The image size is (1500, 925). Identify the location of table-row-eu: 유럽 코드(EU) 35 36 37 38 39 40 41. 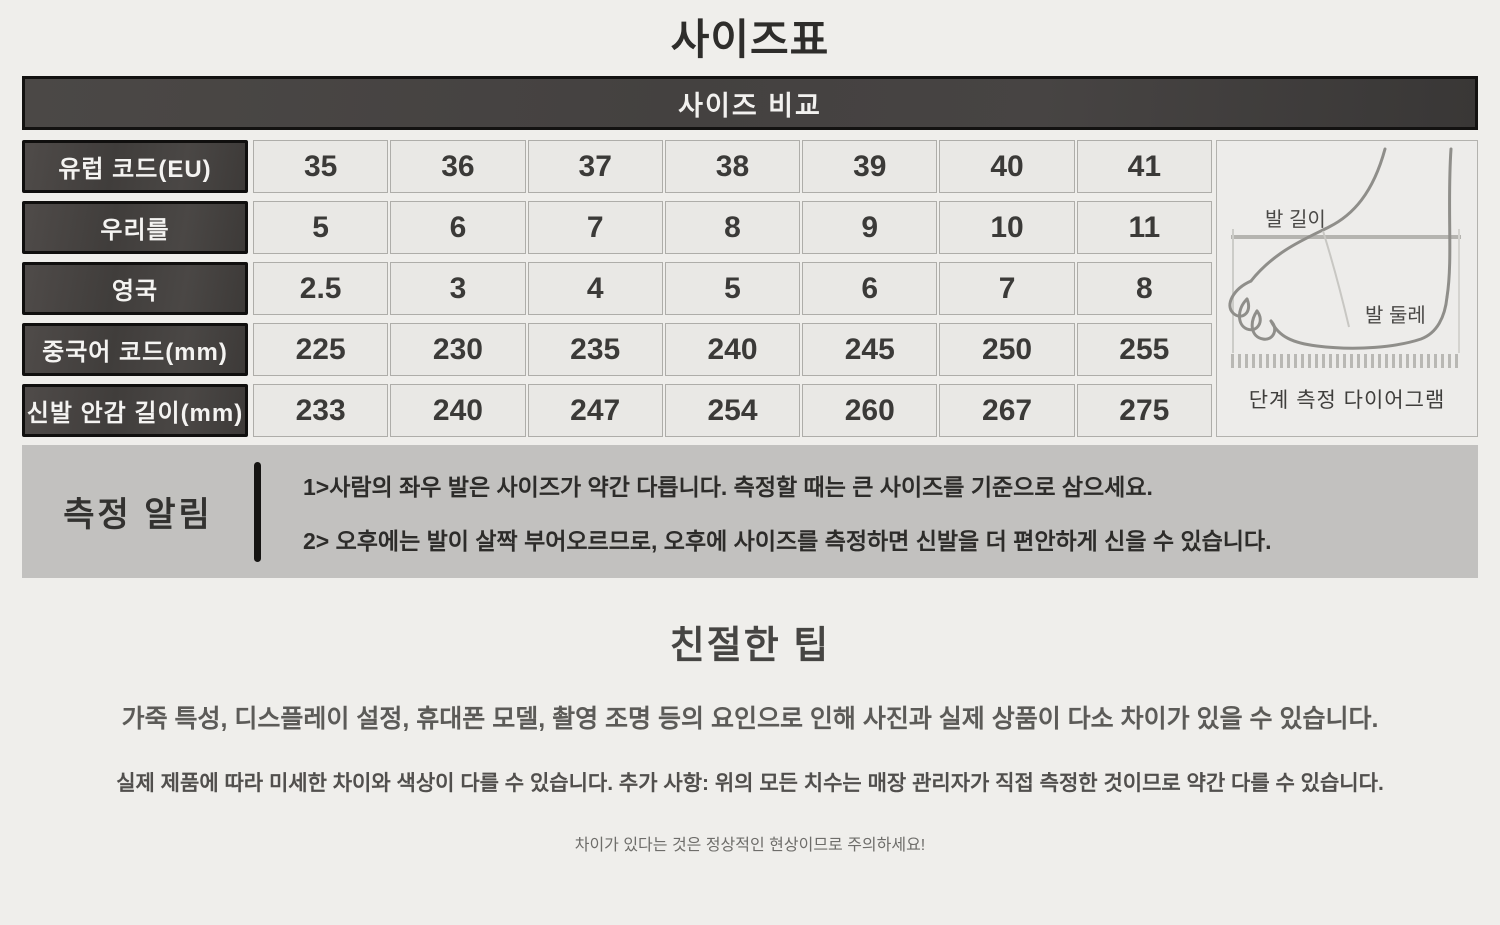
(617, 166).